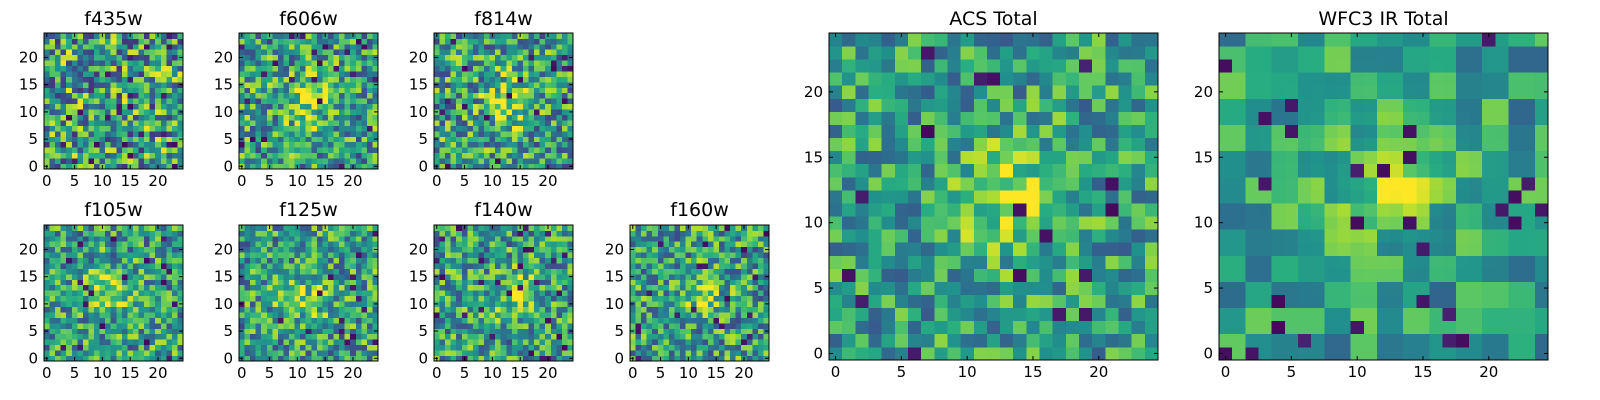 The height and width of the screenshot is (400, 1600). What do you see at coordinates (309, 101) in the screenshot?
I see `heatmap-cells` at bounding box center [309, 101].